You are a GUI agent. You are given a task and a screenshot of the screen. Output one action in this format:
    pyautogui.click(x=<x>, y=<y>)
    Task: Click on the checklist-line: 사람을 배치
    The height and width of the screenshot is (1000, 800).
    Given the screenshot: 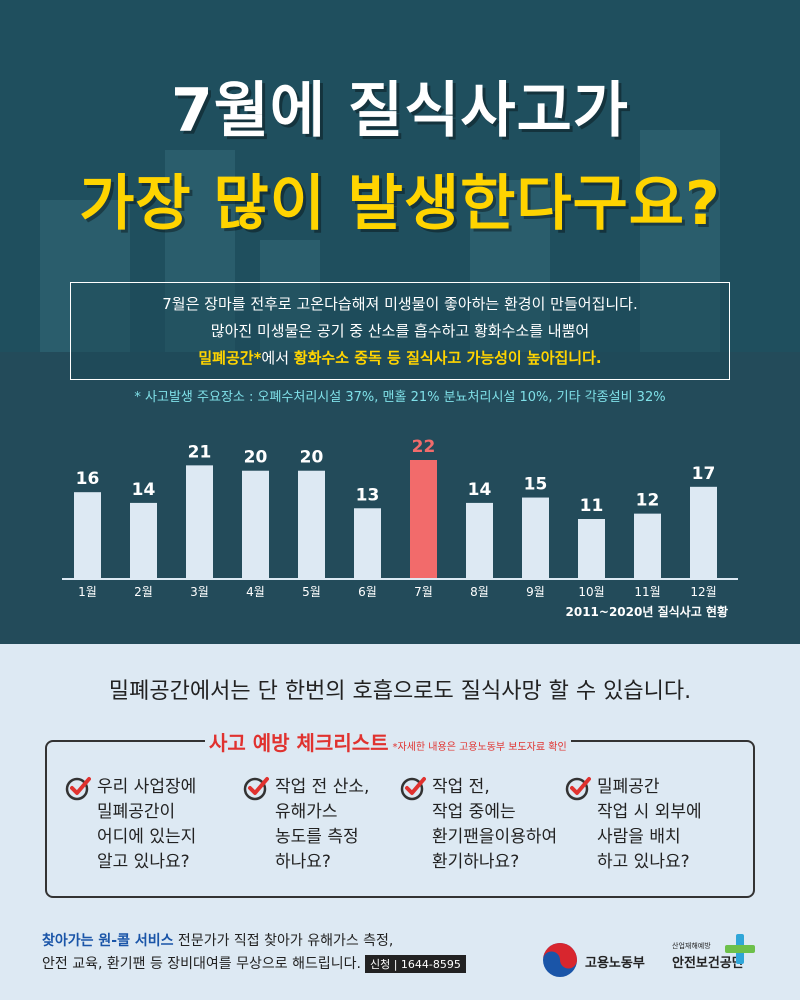 What is the action you would take?
    pyautogui.click(x=639, y=837)
    